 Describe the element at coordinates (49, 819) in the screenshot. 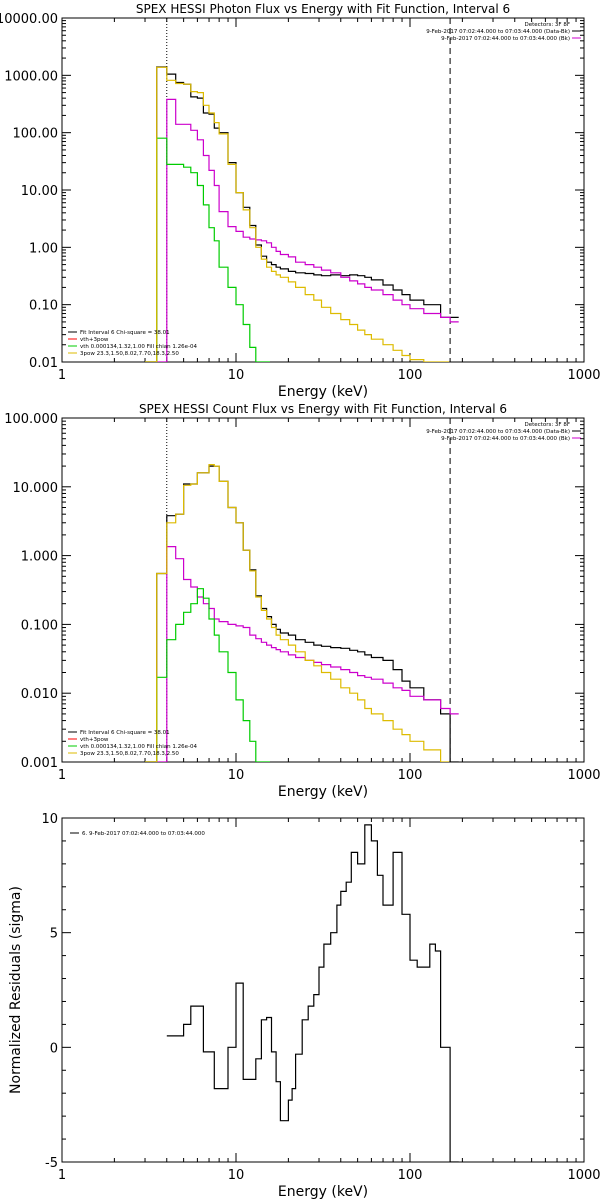

I see `y-tick-label: 10` at that location.